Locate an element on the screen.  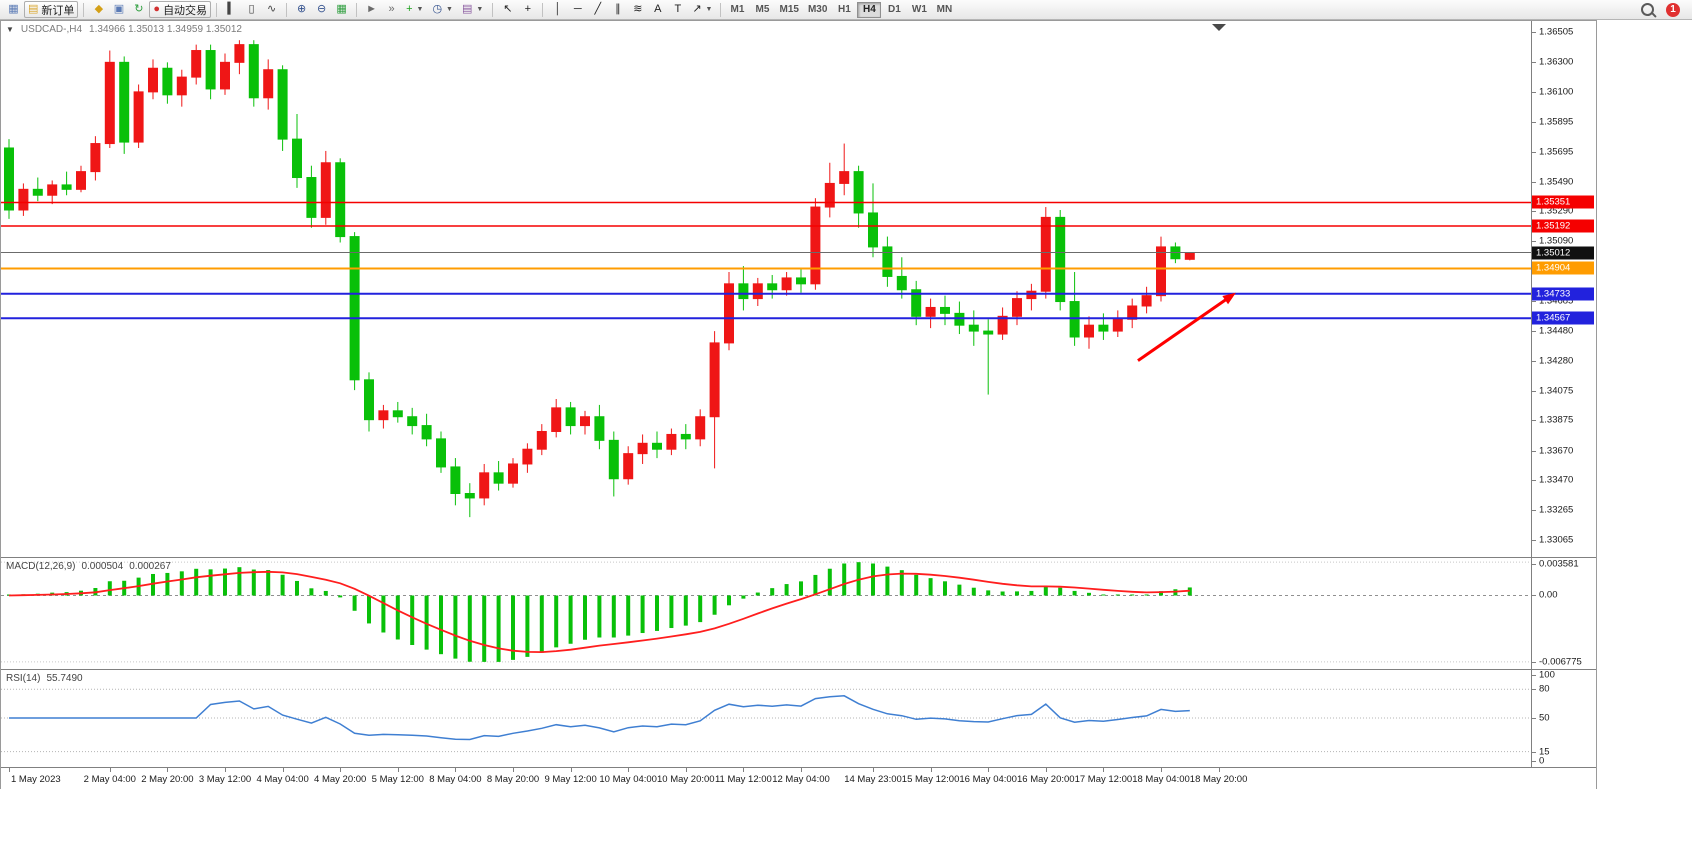
timeframe-m30-button: M30 is located at coordinates (817, 10).